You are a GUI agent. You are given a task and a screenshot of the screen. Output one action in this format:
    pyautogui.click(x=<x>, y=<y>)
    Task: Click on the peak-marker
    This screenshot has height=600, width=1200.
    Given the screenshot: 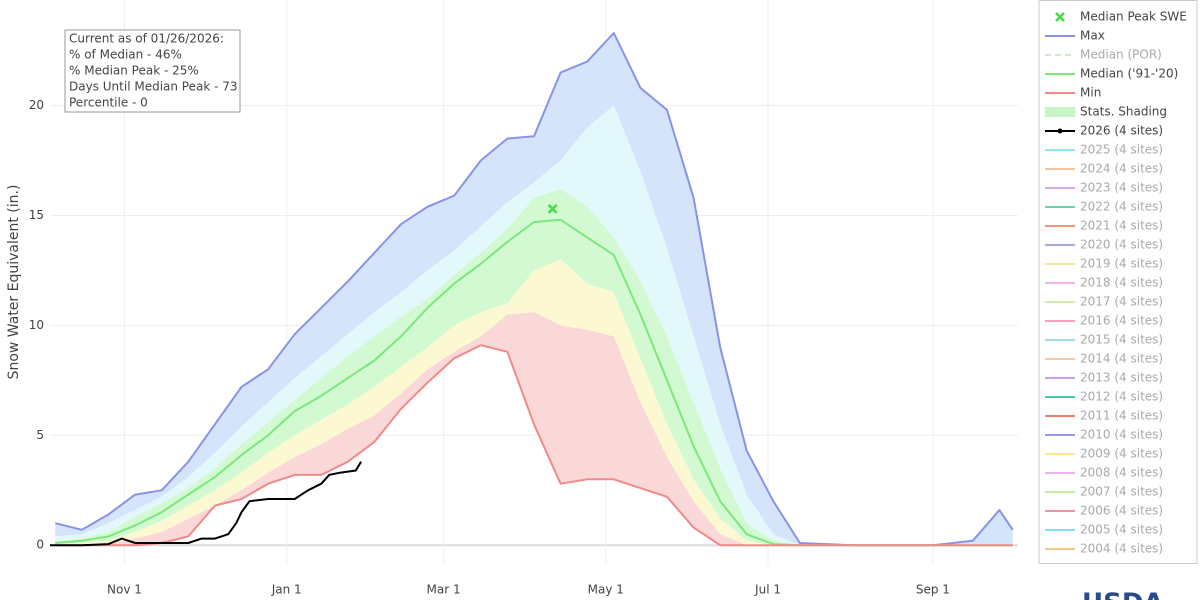 What is the action you would take?
    pyautogui.click(x=552, y=208)
    